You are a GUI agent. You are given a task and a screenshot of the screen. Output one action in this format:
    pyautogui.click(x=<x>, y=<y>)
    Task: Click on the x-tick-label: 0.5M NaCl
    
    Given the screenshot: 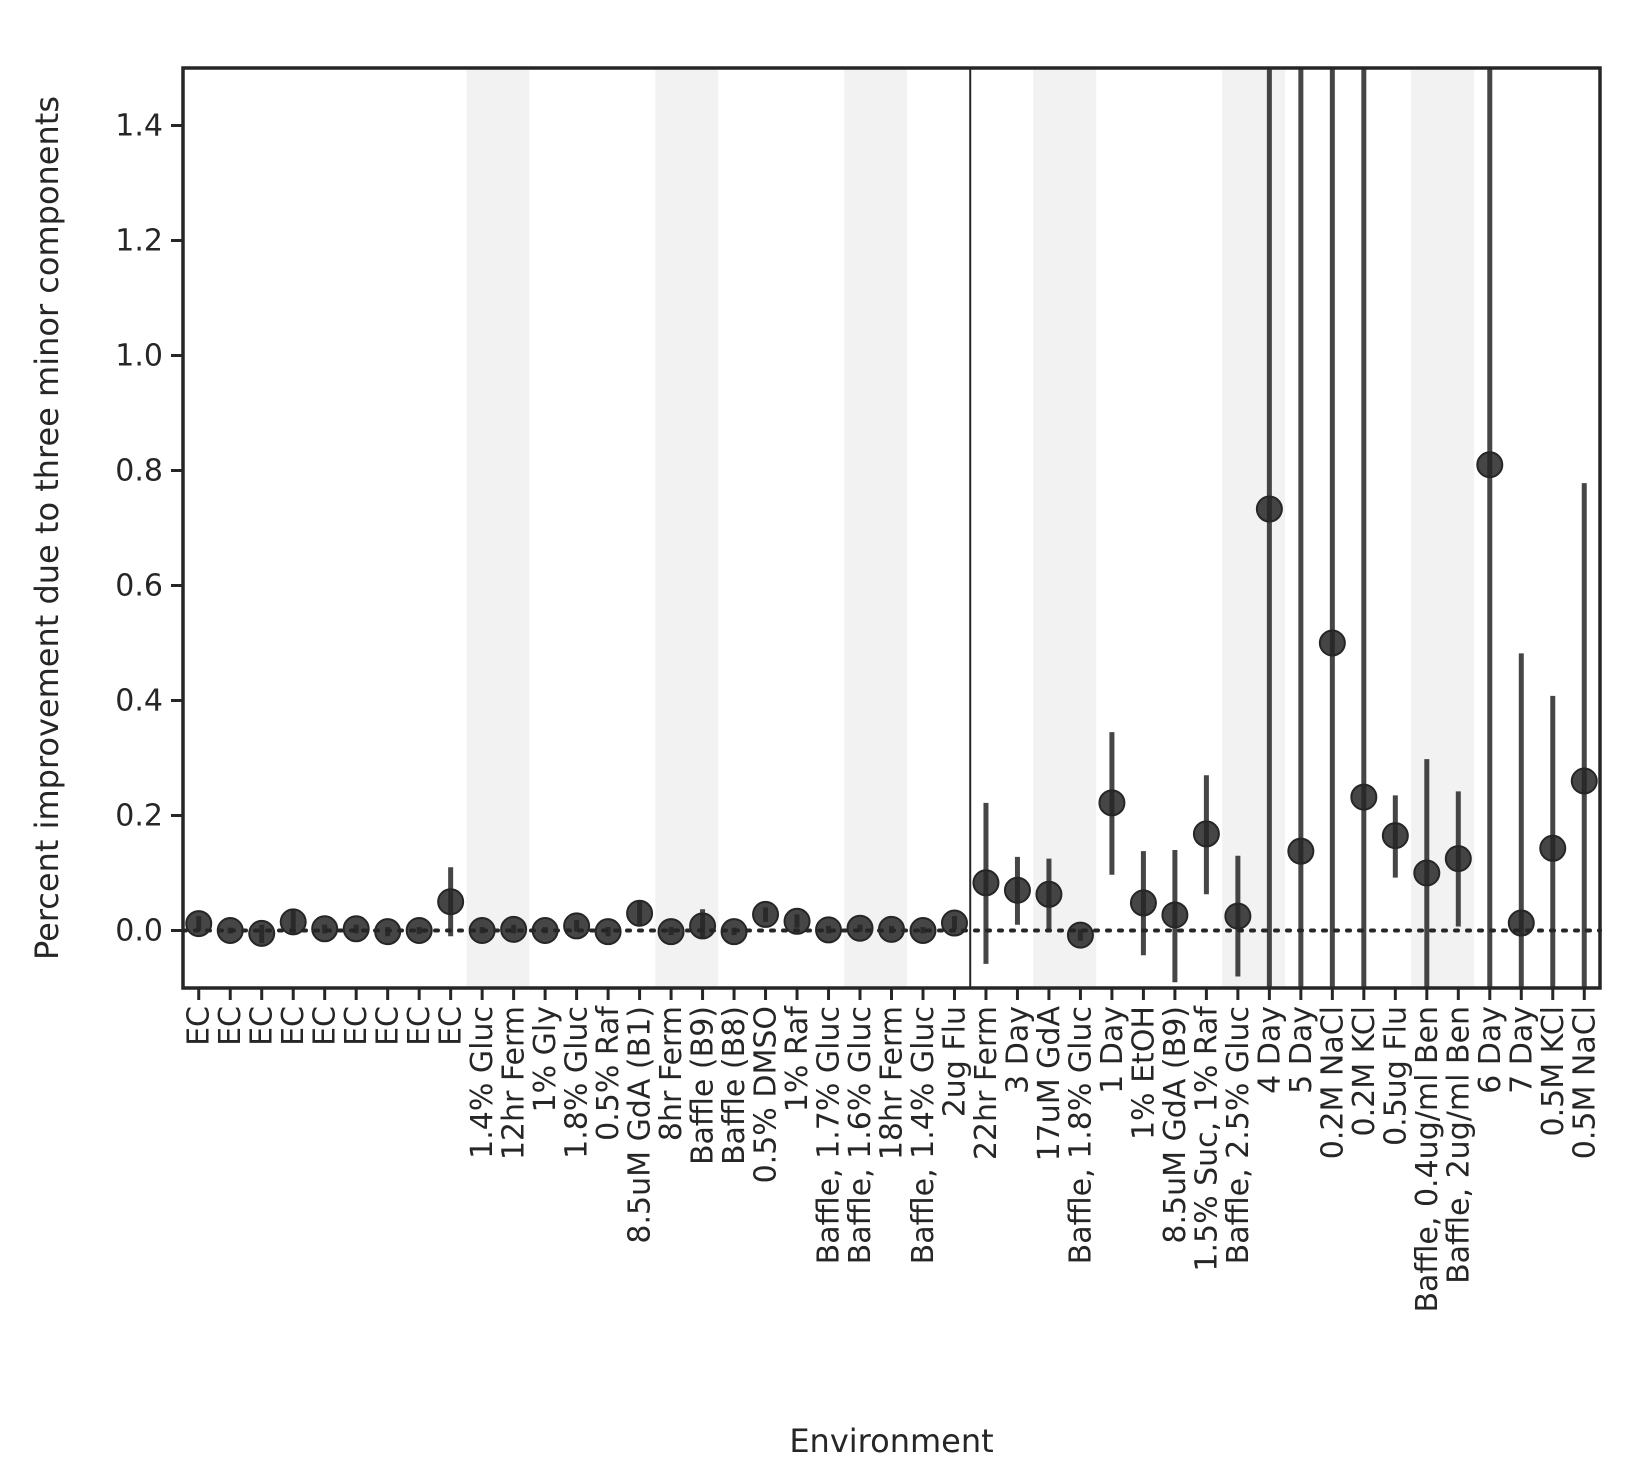 What is the action you would take?
    pyautogui.click(x=1584, y=1082)
    